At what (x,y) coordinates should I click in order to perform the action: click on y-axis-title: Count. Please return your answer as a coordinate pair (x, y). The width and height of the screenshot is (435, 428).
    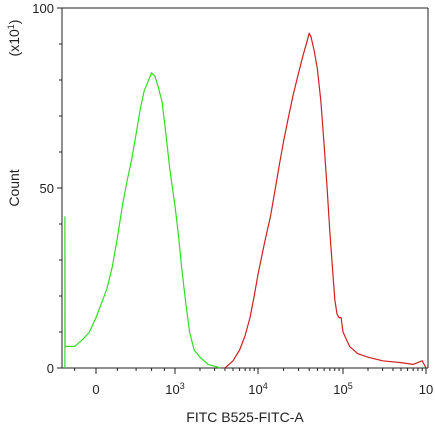
    Looking at the image, I should click on (14, 187).